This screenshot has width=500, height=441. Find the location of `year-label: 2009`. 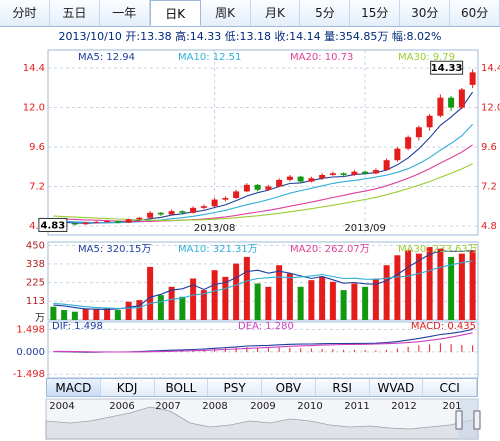

year-label: 2009 is located at coordinates (262, 406).